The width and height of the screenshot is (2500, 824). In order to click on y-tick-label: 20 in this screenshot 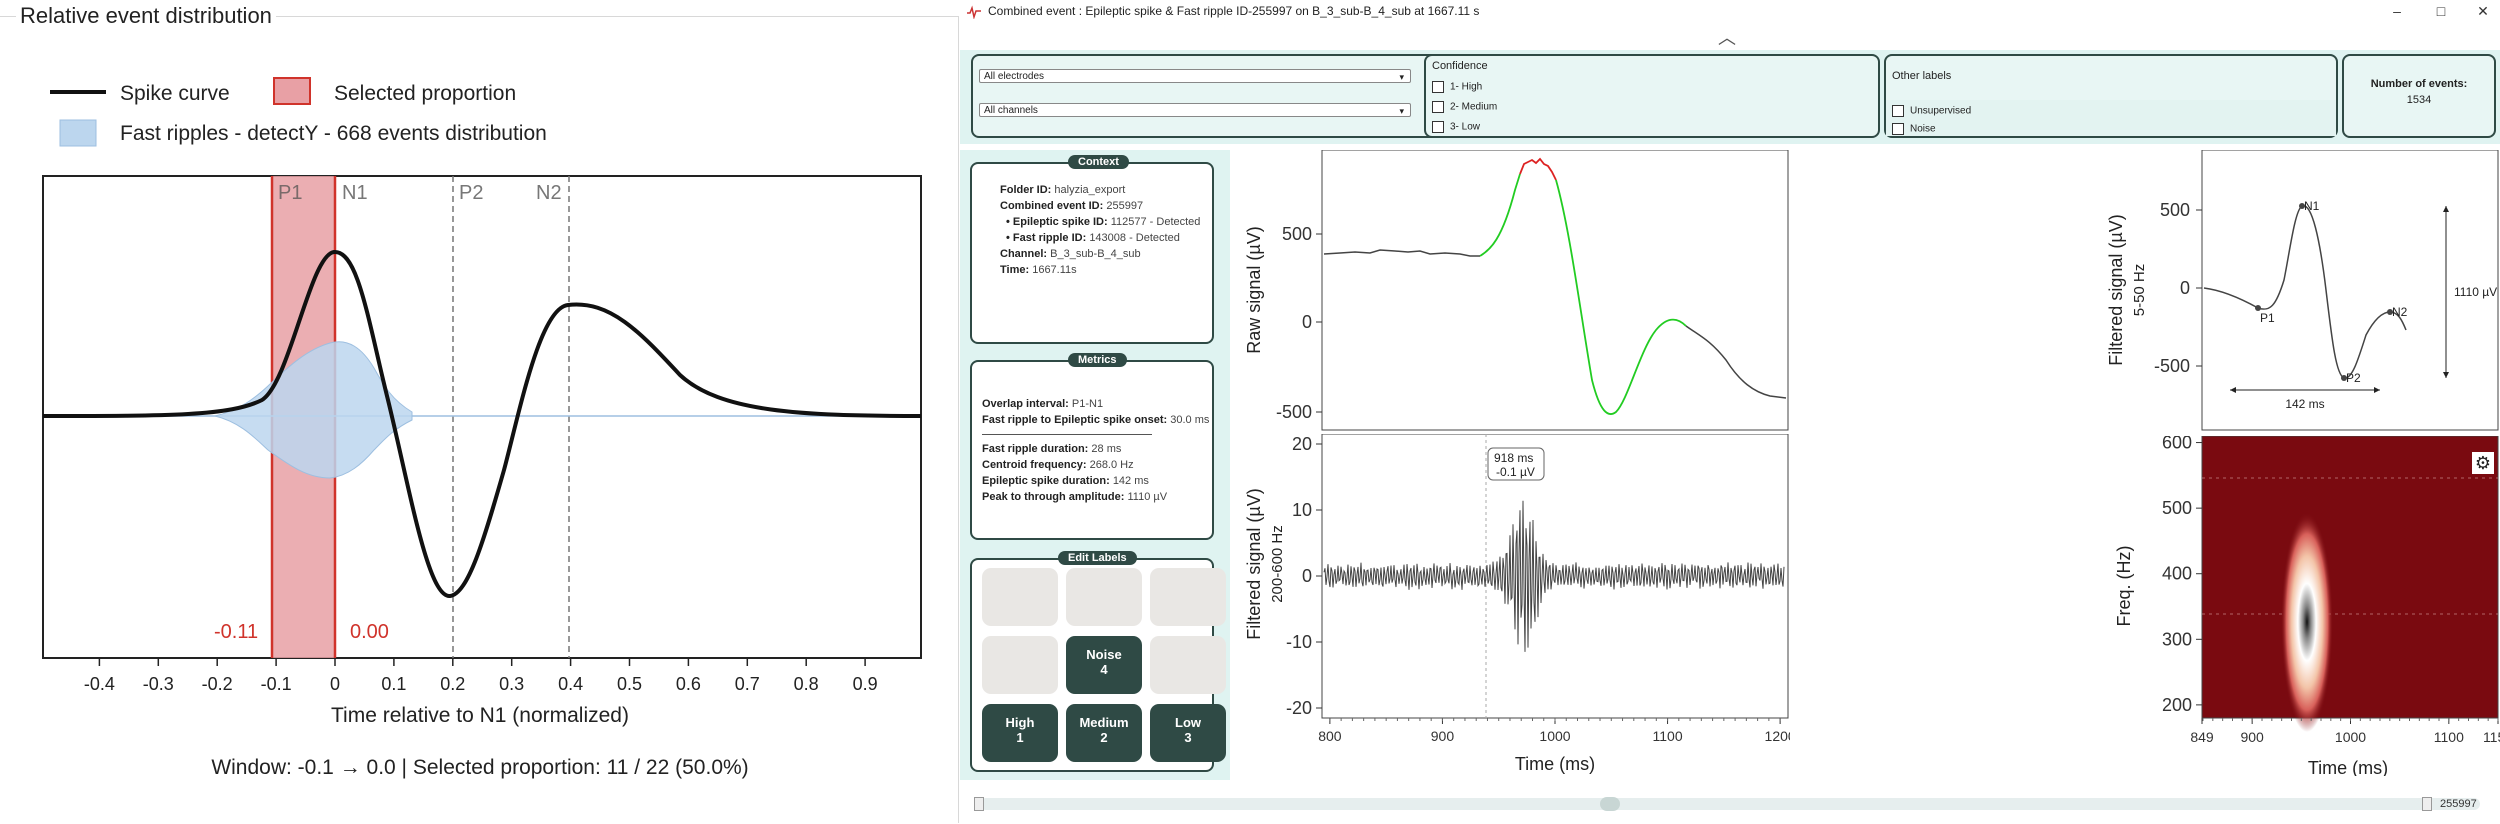, I will do `click(1302, 444)`.